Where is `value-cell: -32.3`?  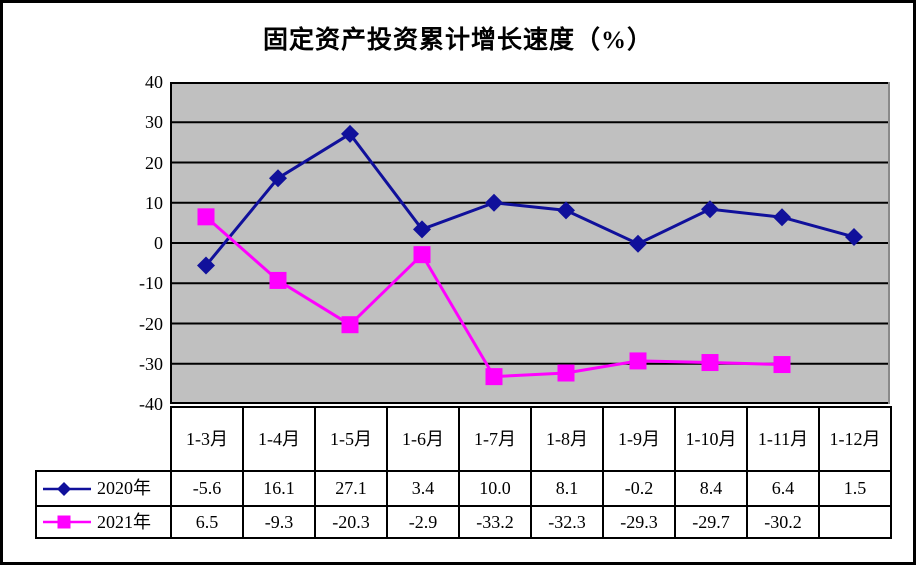
value-cell: -32.3 is located at coordinates (567, 522).